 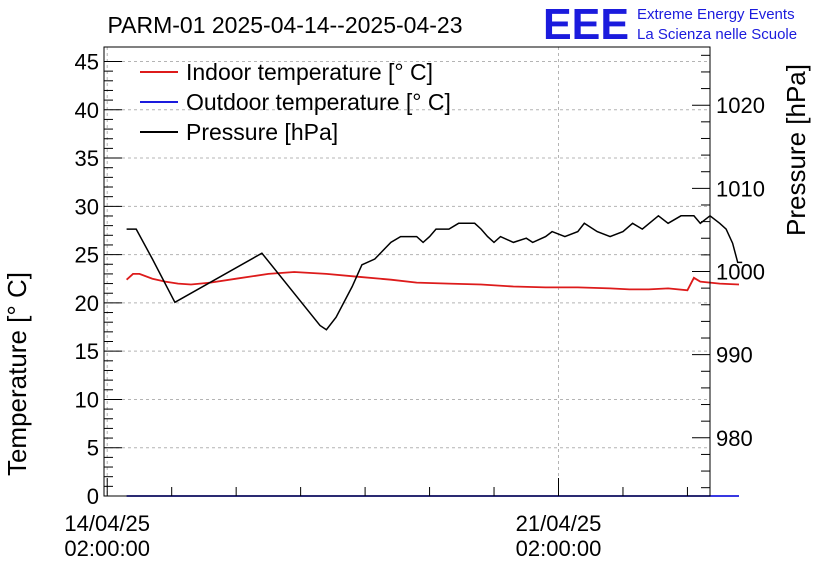 I want to click on y2-tick-label: 1010, so click(x=740, y=188).